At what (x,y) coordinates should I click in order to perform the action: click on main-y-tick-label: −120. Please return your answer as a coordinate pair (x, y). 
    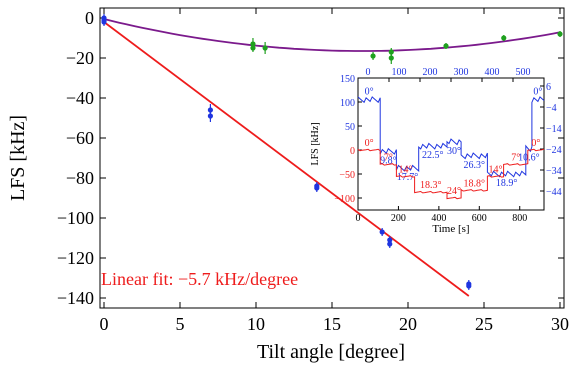
    Looking at the image, I should click on (75, 258).